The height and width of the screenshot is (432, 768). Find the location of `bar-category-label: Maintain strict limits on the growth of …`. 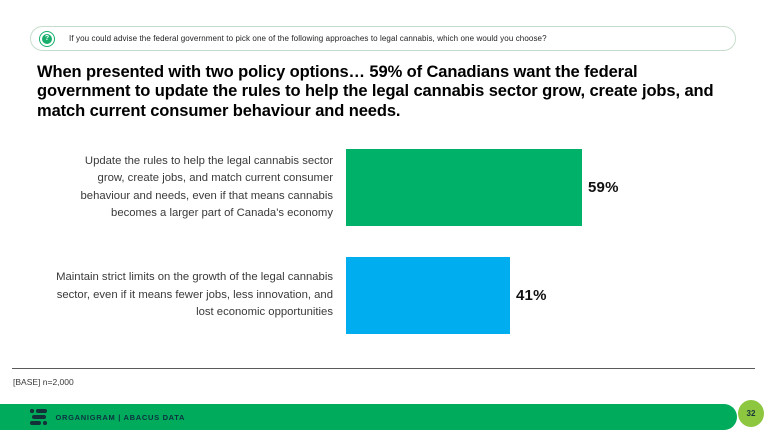

bar-category-label: Maintain strict limits on the growth of … is located at coordinates (194, 295).